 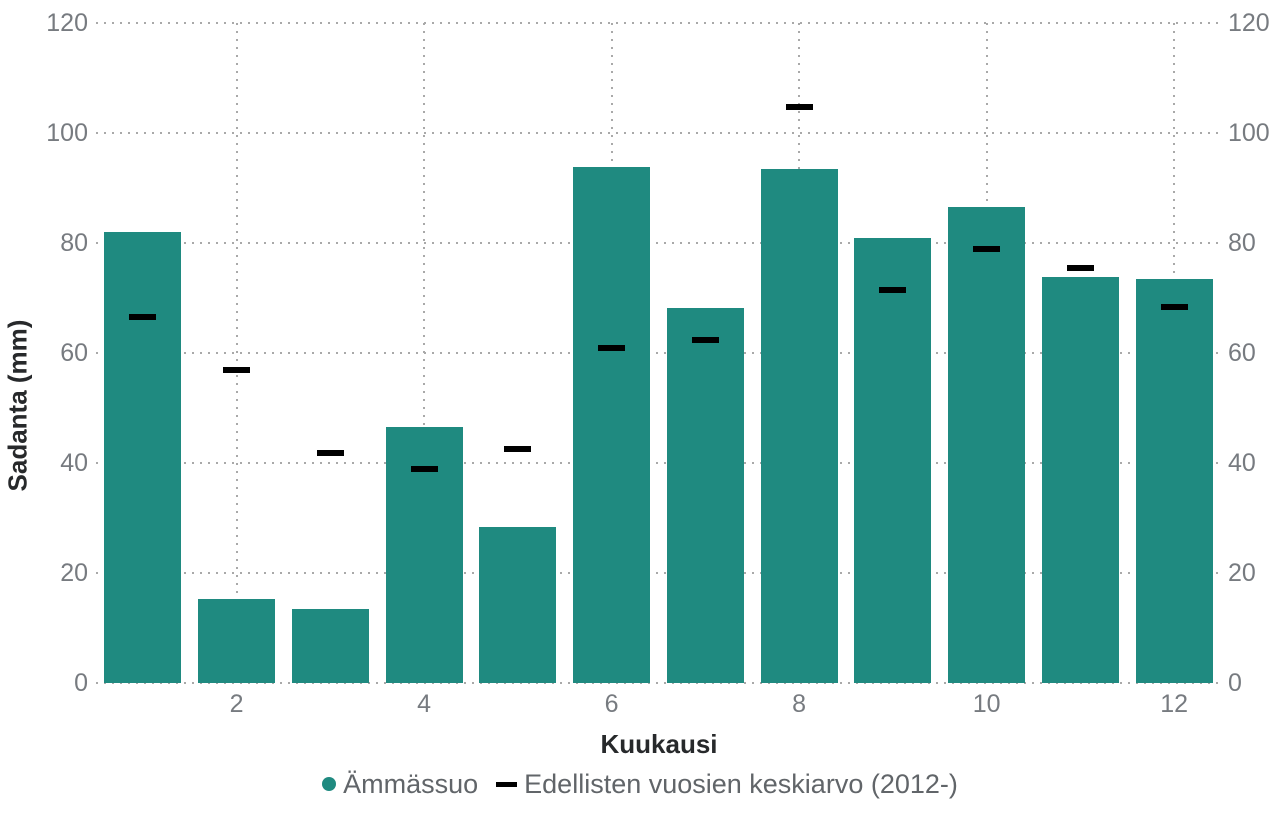 What do you see at coordinates (74, 353) in the screenshot?
I see `y-tick-left-60: 60` at bounding box center [74, 353].